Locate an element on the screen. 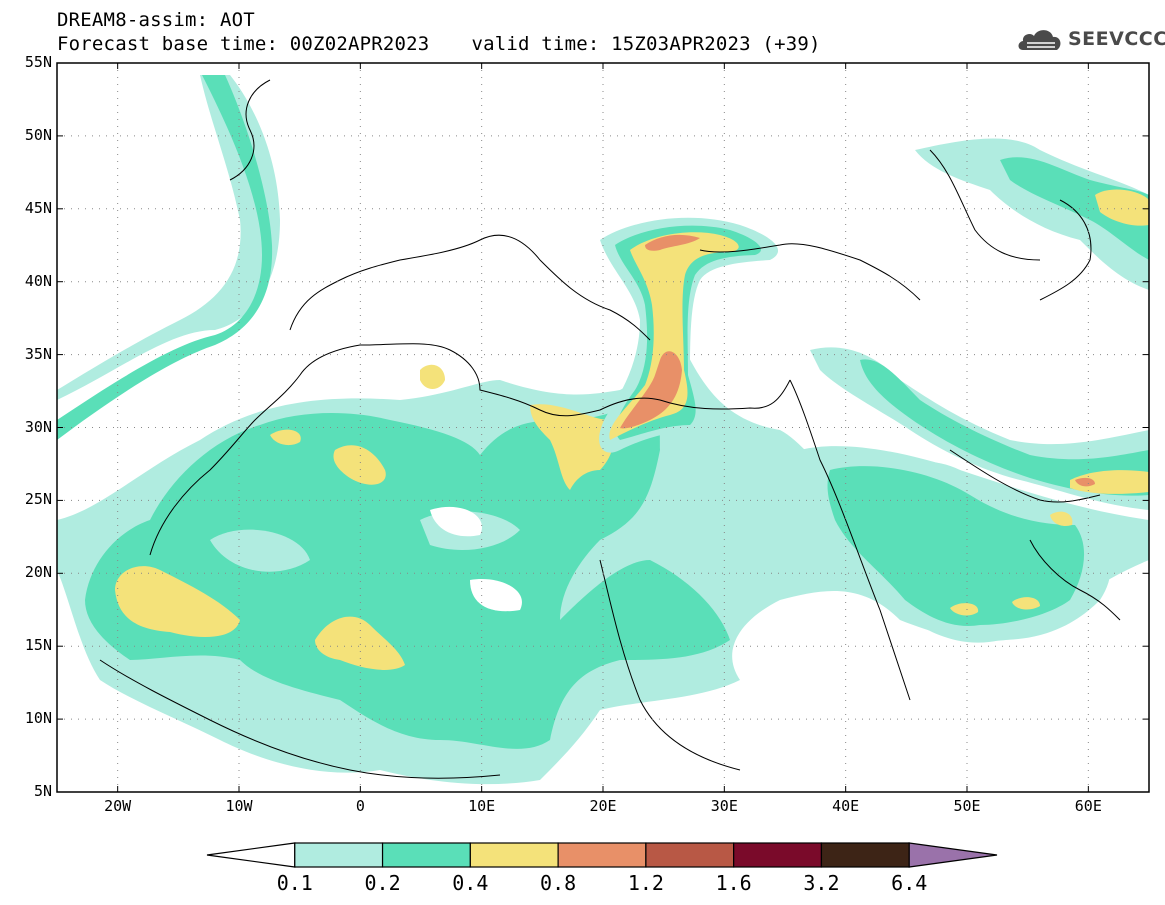 The height and width of the screenshot is (905, 1165). lon-label: 10E is located at coordinates (482, 806).